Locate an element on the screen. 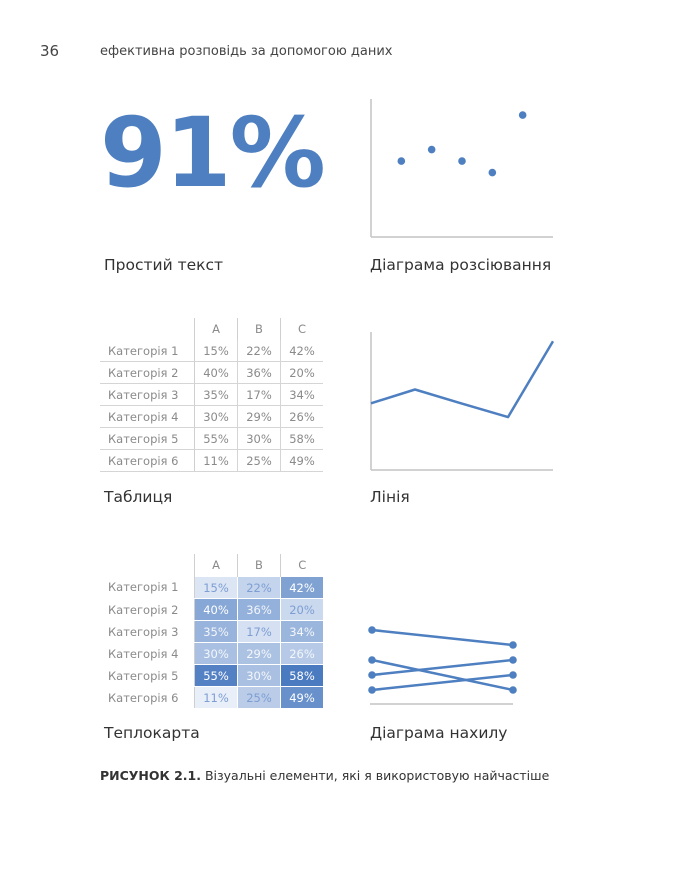 The image size is (700, 880). table-cell: 29% is located at coordinates (259, 416).